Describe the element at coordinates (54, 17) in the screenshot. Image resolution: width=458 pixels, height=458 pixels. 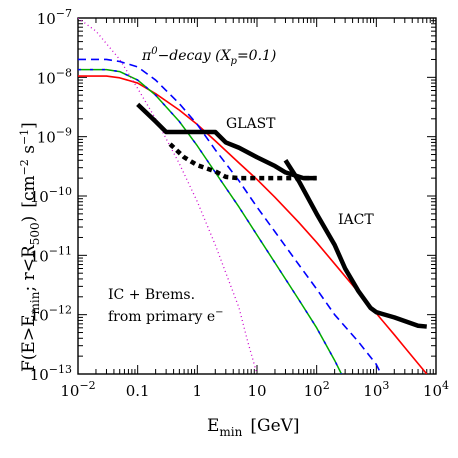
I see `y-tick-label: 10⁻⁷` at that location.